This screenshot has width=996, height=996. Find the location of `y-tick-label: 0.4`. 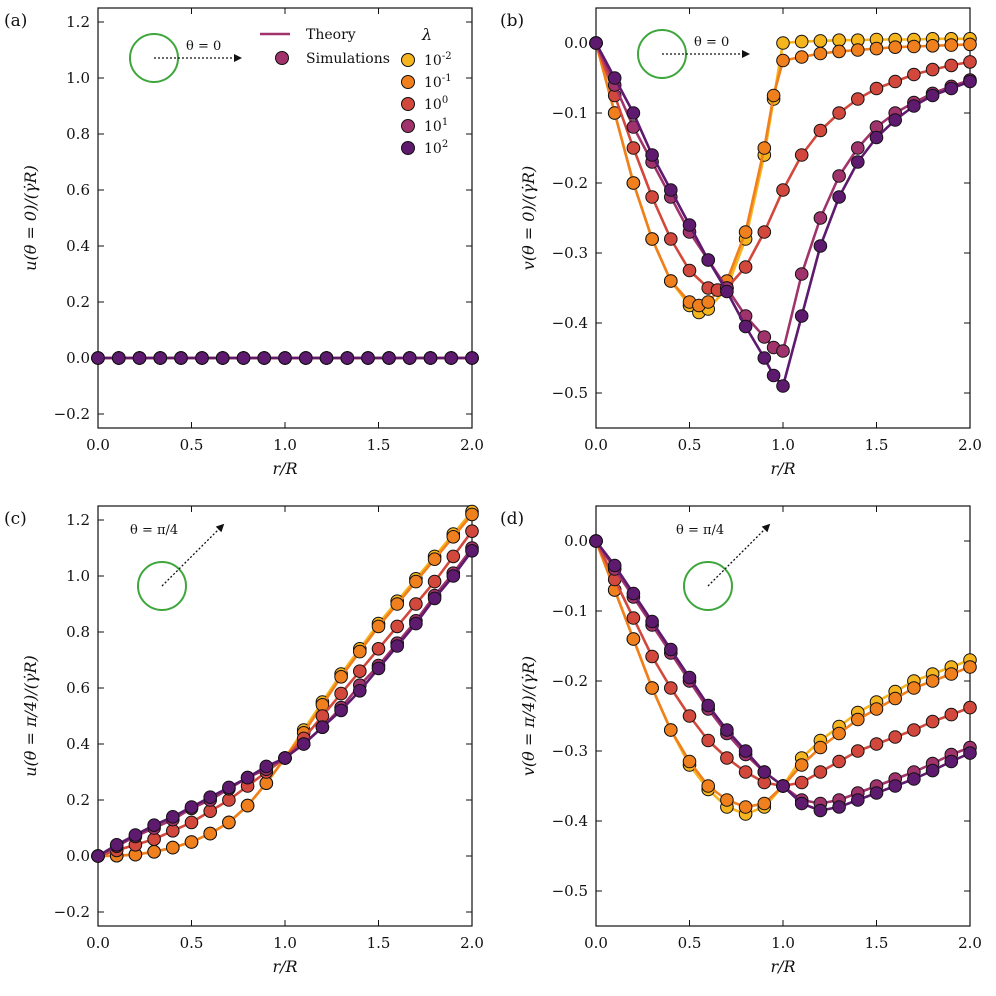

y-tick-label: 0.4 is located at coordinates (78, 246).